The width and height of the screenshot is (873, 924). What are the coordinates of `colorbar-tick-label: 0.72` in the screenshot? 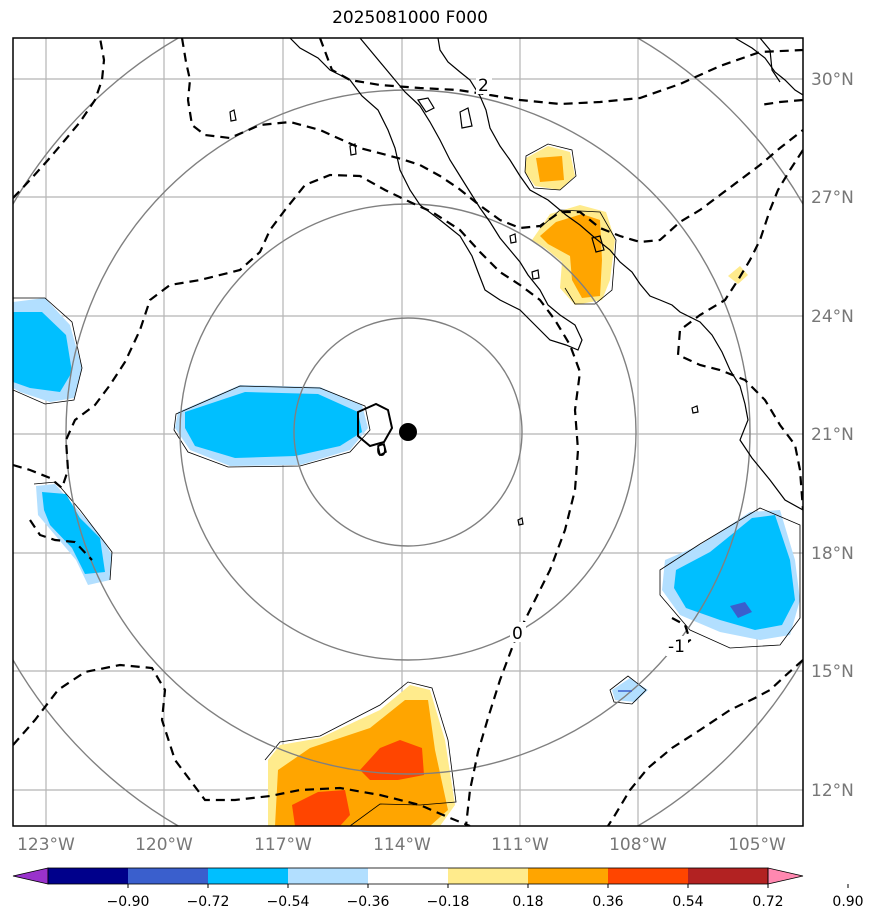 It's located at (767, 902).